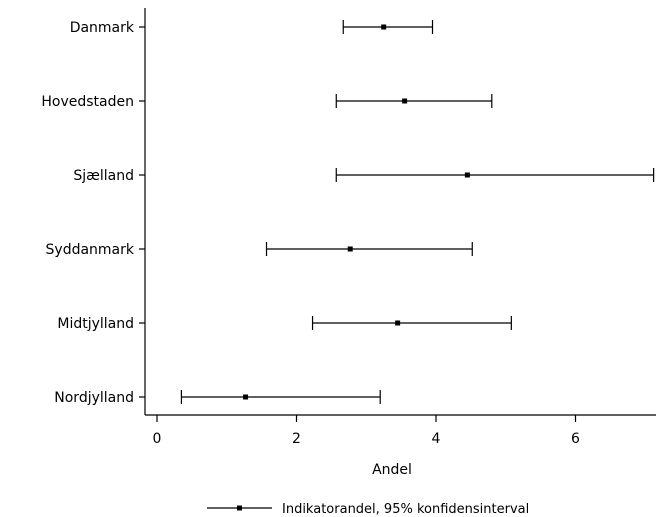 The height and width of the screenshot is (517, 657). Describe the element at coordinates (90, 250) in the screenshot. I see `y-tick-label: Syddanmark` at that location.